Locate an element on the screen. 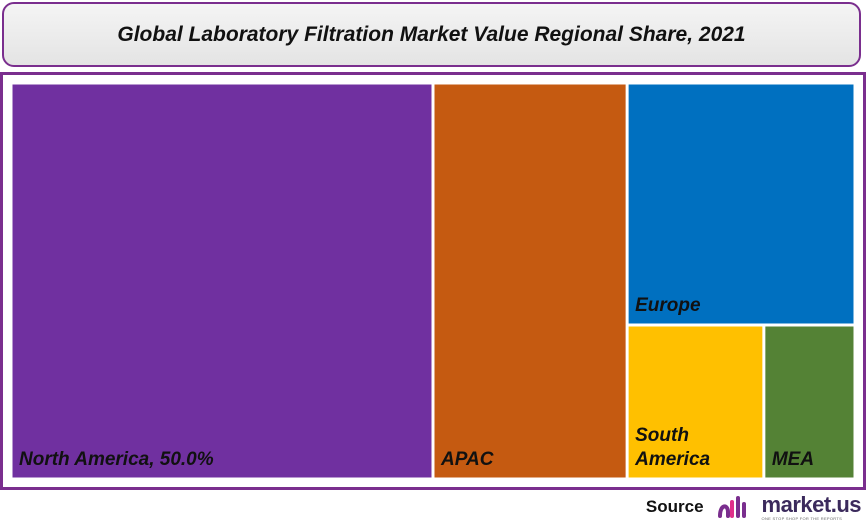 The image size is (867, 525). brand: market.us ONE STOP SHOP FOR THE REPORTS is located at coordinates (811, 506).